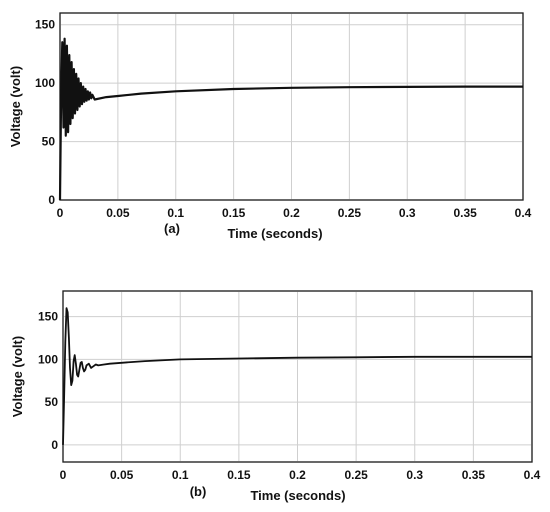 The height and width of the screenshot is (512, 550). What do you see at coordinates (532, 475) in the screenshot?
I see `panel-b-x-tick-label: 0.4` at bounding box center [532, 475].